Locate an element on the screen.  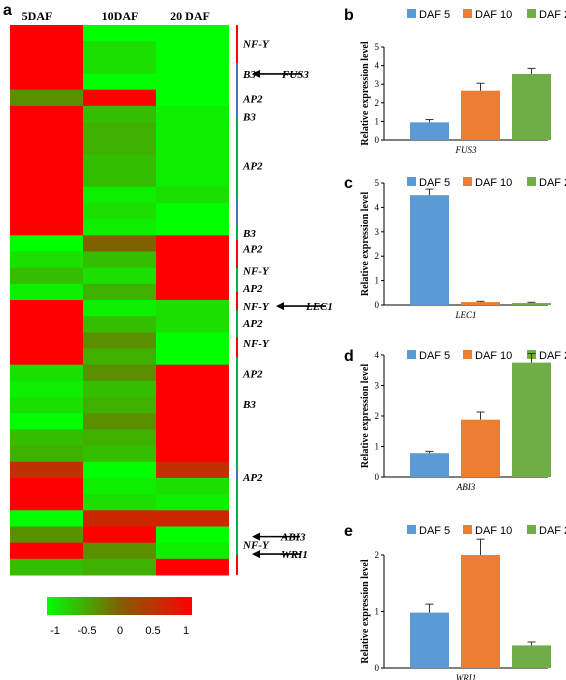
gene-arrow-label: ABI3 is located at coordinates (293, 538).